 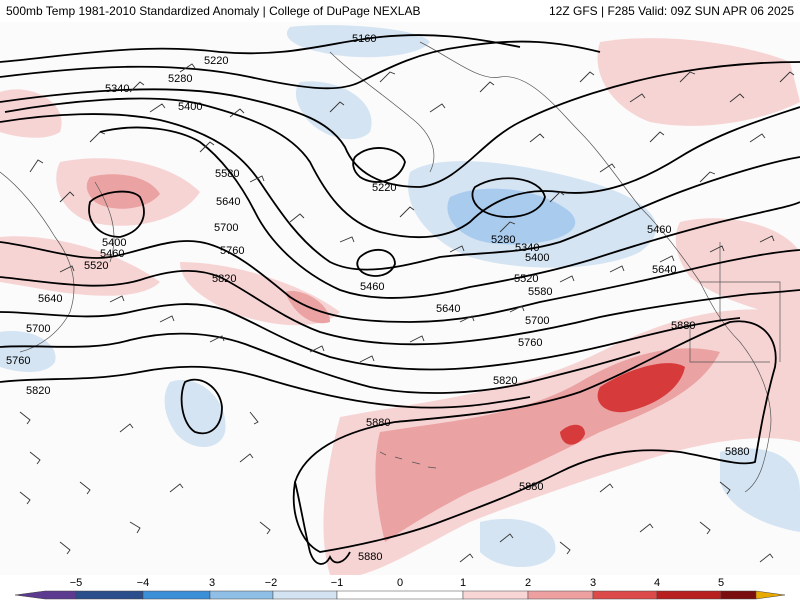 I want to click on colorbar-swatch-n5, so click(x=45, y=595).